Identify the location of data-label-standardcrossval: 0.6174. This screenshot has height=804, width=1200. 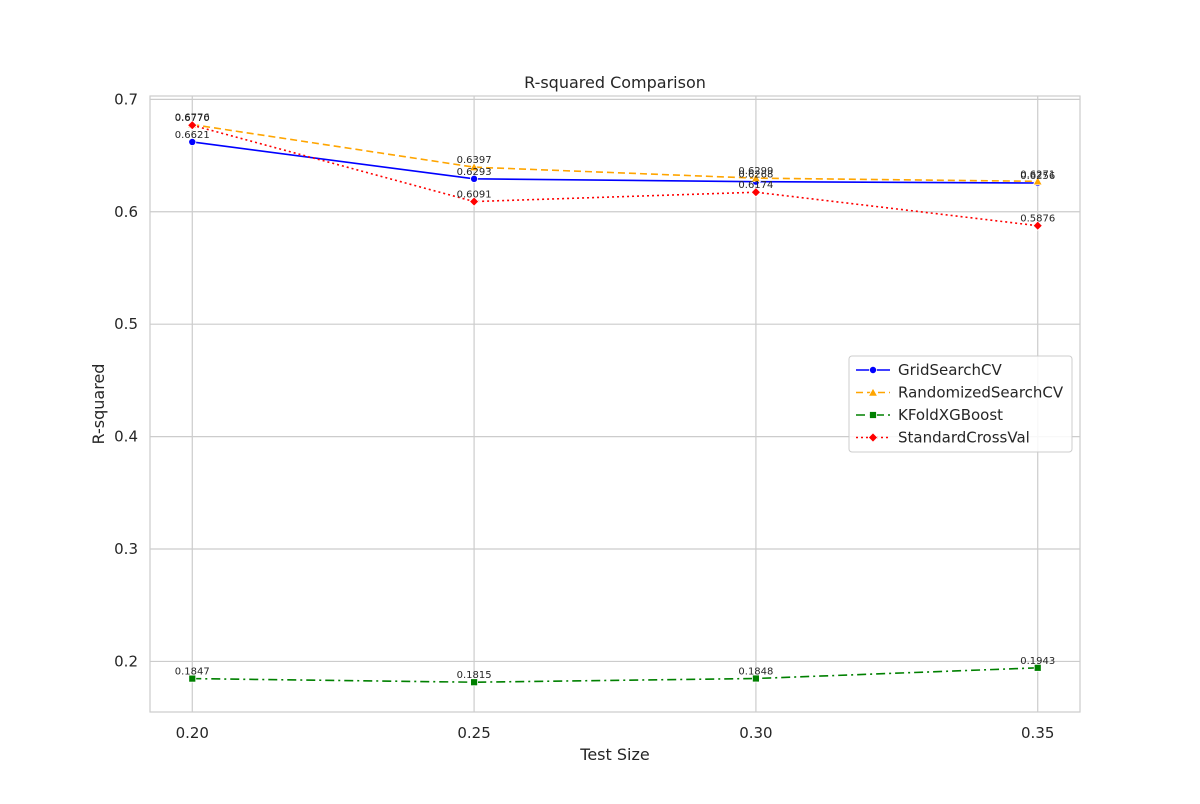
(755, 185).